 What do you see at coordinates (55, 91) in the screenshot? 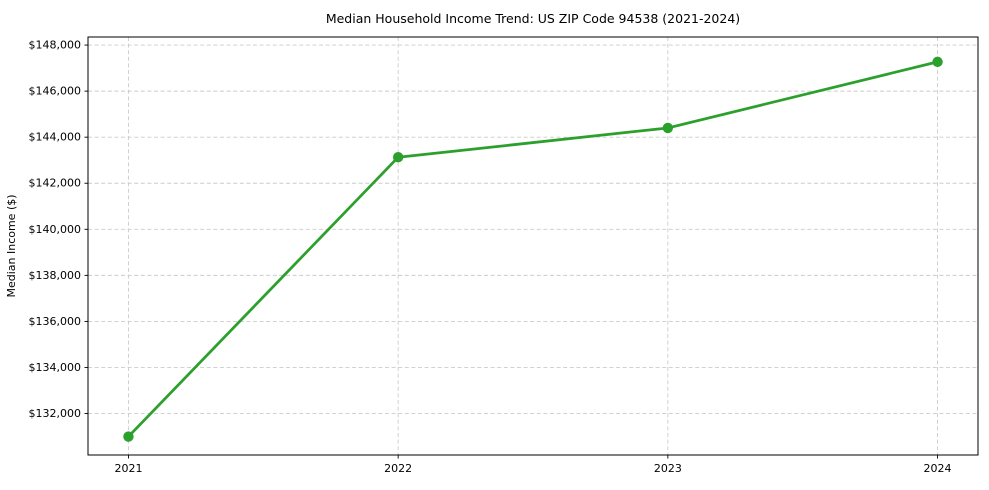
I see `y-tick-label: $146,000` at bounding box center [55, 91].